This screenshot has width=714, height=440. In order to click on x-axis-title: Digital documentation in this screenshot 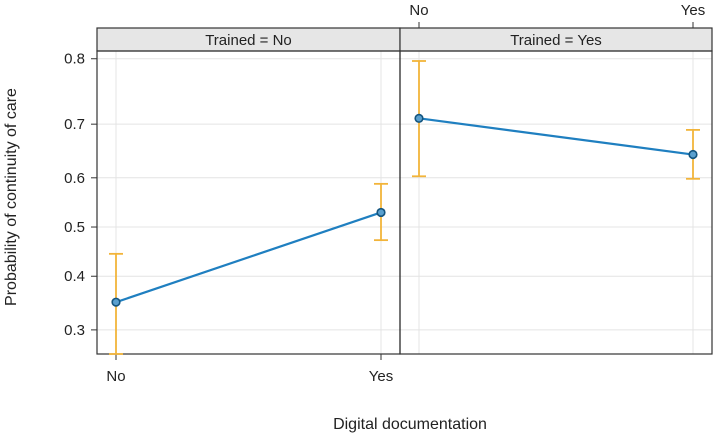, I will do `click(410, 424)`.